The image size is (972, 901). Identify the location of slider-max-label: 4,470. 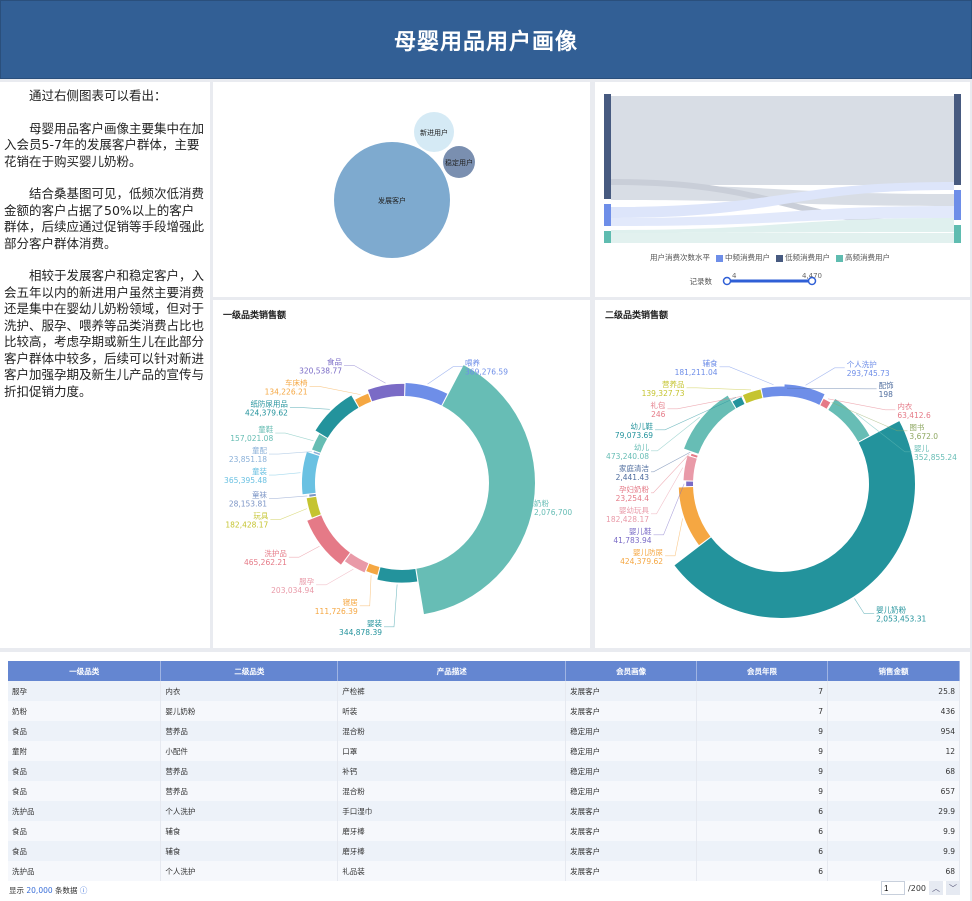
(812, 276).